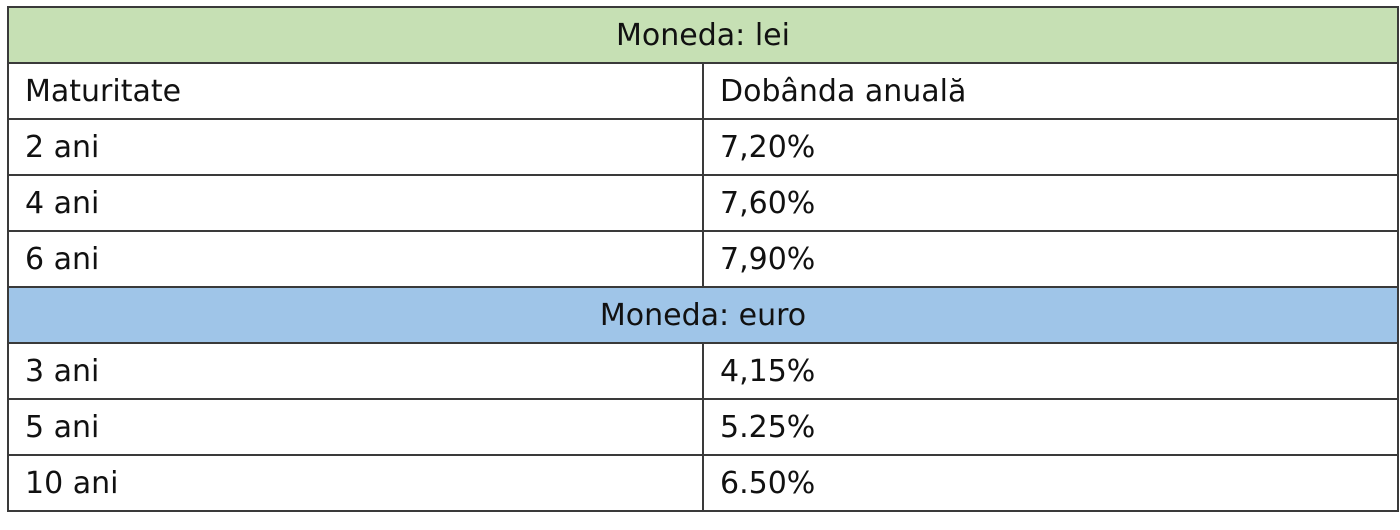 The height and width of the screenshot is (530, 1400). What do you see at coordinates (355, 483) in the screenshot?
I see `maturity-cell: 10 ani` at bounding box center [355, 483].